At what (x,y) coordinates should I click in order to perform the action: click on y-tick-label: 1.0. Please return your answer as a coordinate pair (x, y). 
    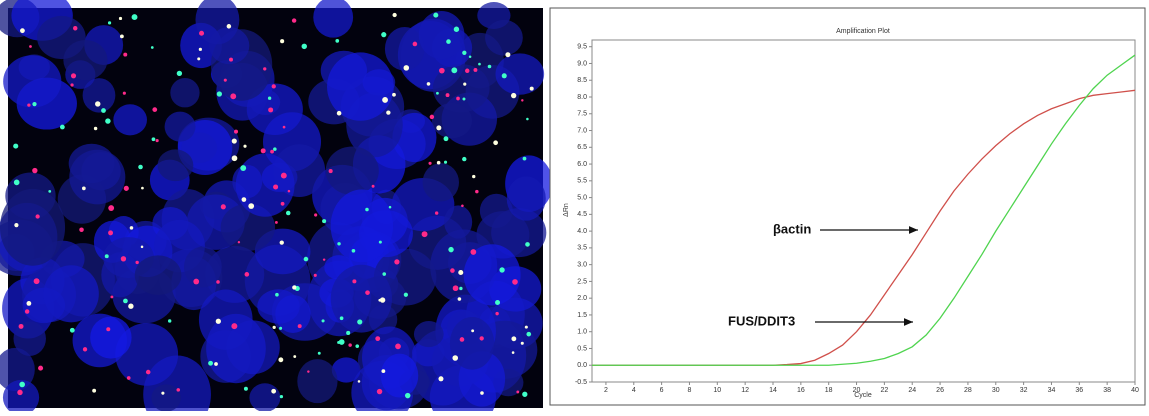
    Looking at the image, I should click on (582, 332).